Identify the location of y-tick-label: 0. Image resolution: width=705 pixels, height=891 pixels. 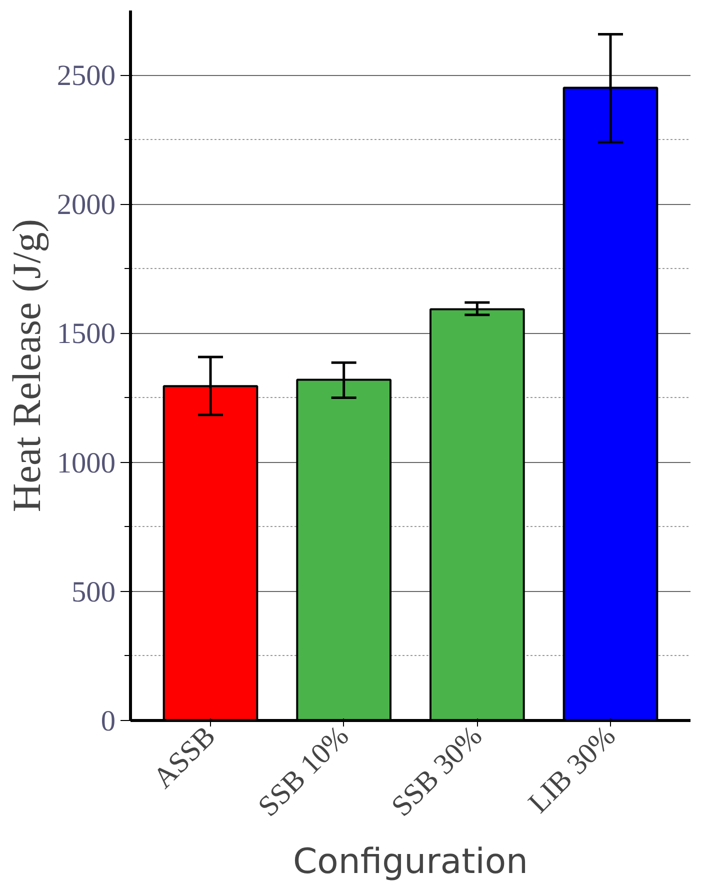
(108, 722).